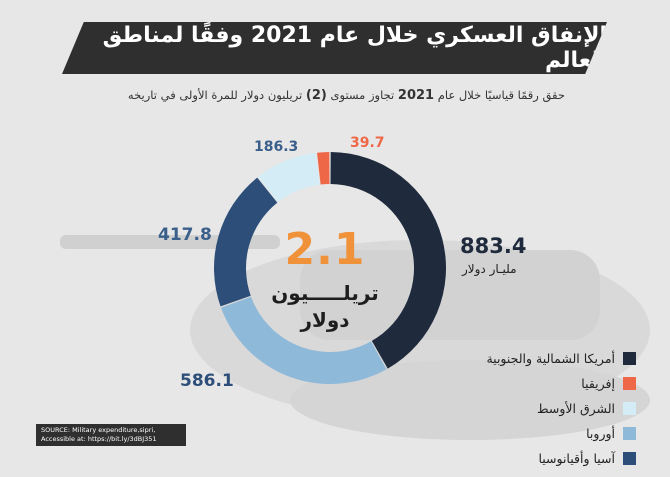 Image resolution: width=670 pixels, height=477 pixels. Describe the element at coordinates (185, 235) in the screenshot. I see `value-label-asia: 417.8` at that location.